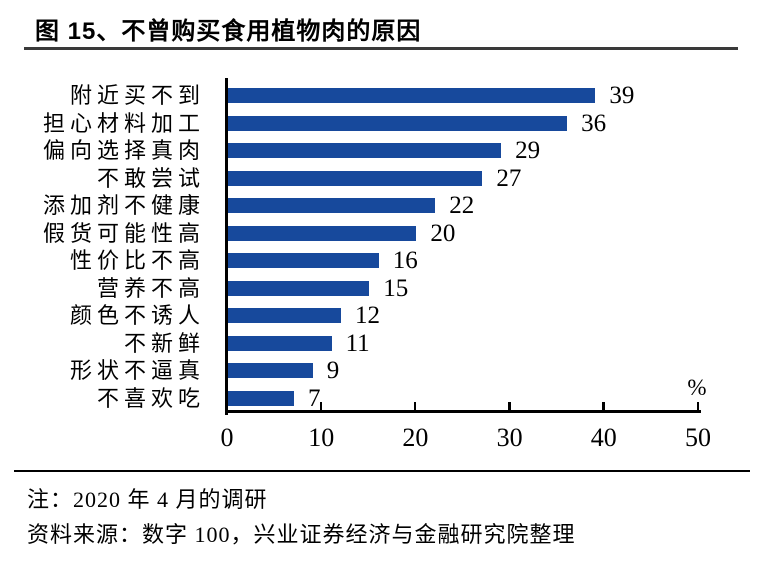 The image size is (764, 563). I want to click on category-label: 偏向选择真肉, so click(123, 150).